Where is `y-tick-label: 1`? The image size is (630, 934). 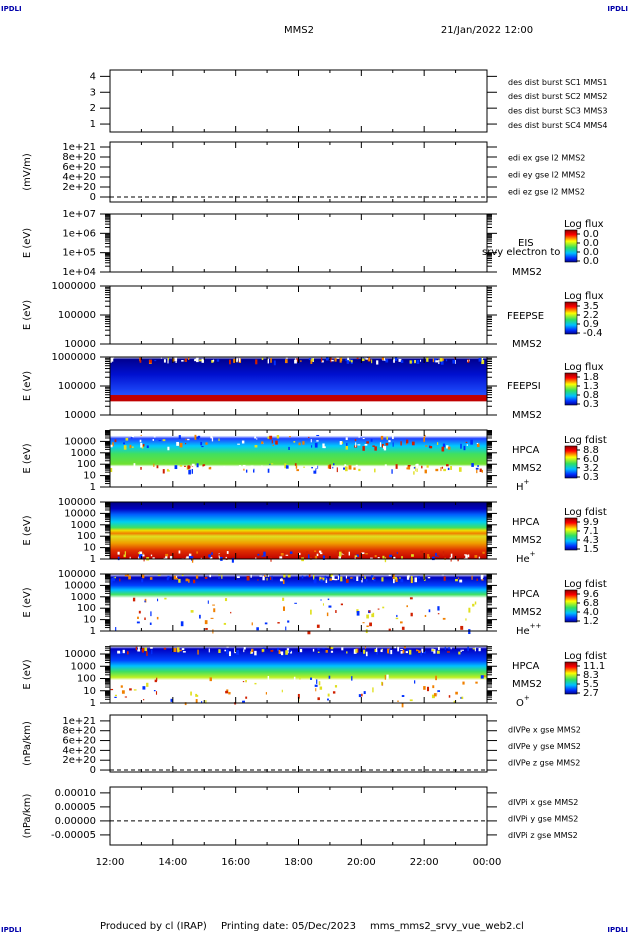
y-tick-label: 1 is located at coordinates (93, 631).